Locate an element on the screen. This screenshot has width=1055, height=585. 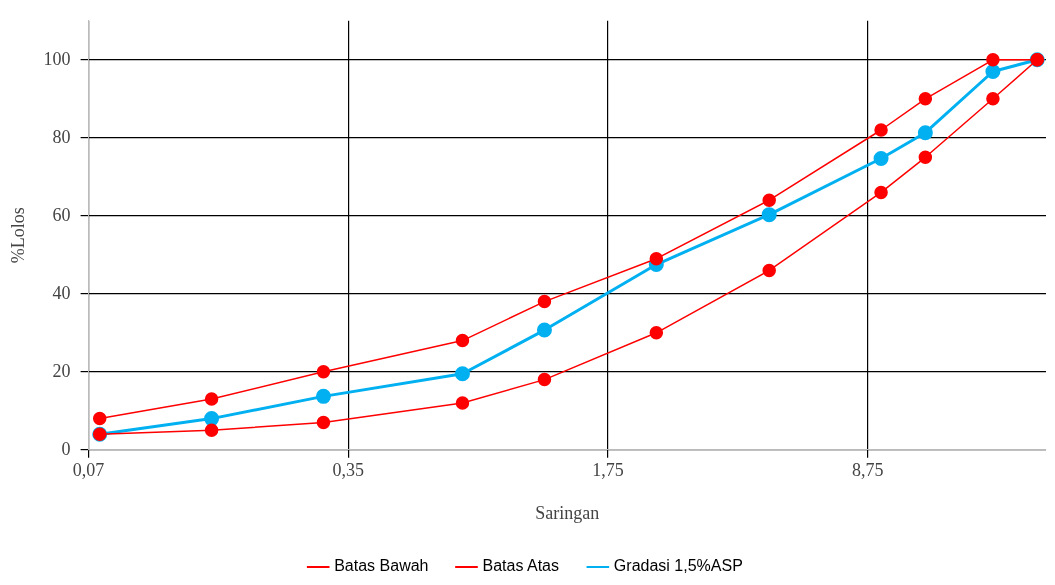
legend-label: Gradasi 1,5%ASP is located at coordinates (678, 566).